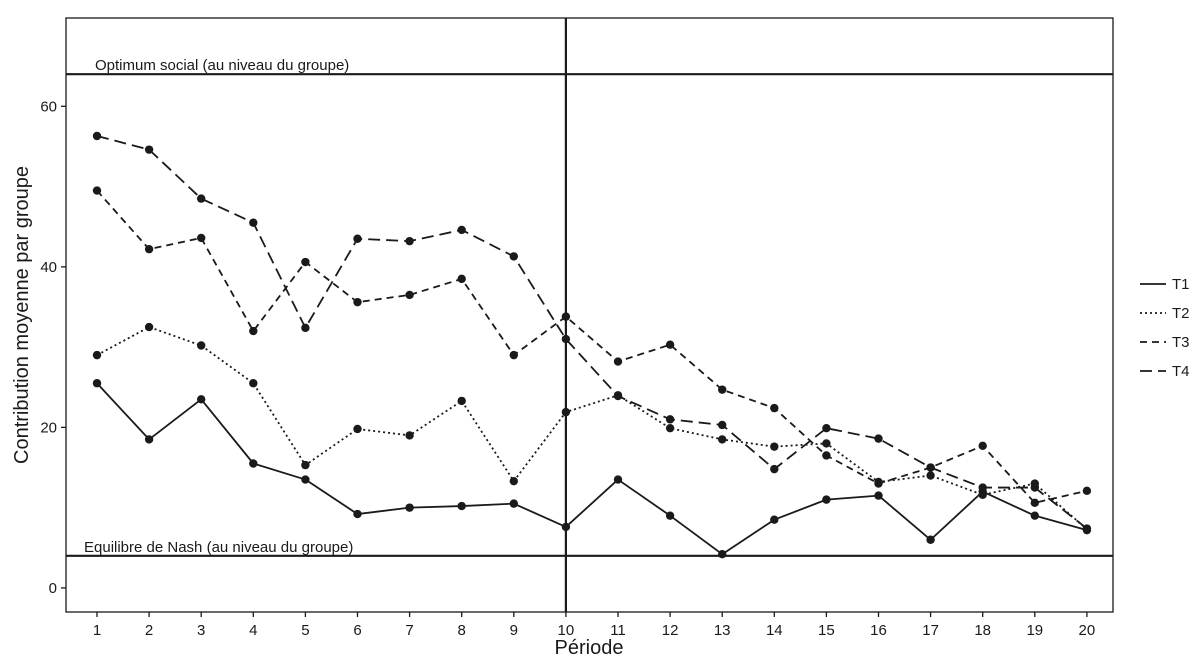 This screenshot has width=1194, height=659. What do you see at coordinates (222, 65) in the screenshot?
I see `reference-line-label-1: Optimum social (au niveau du groupe)` at bounding box center [222, 65].